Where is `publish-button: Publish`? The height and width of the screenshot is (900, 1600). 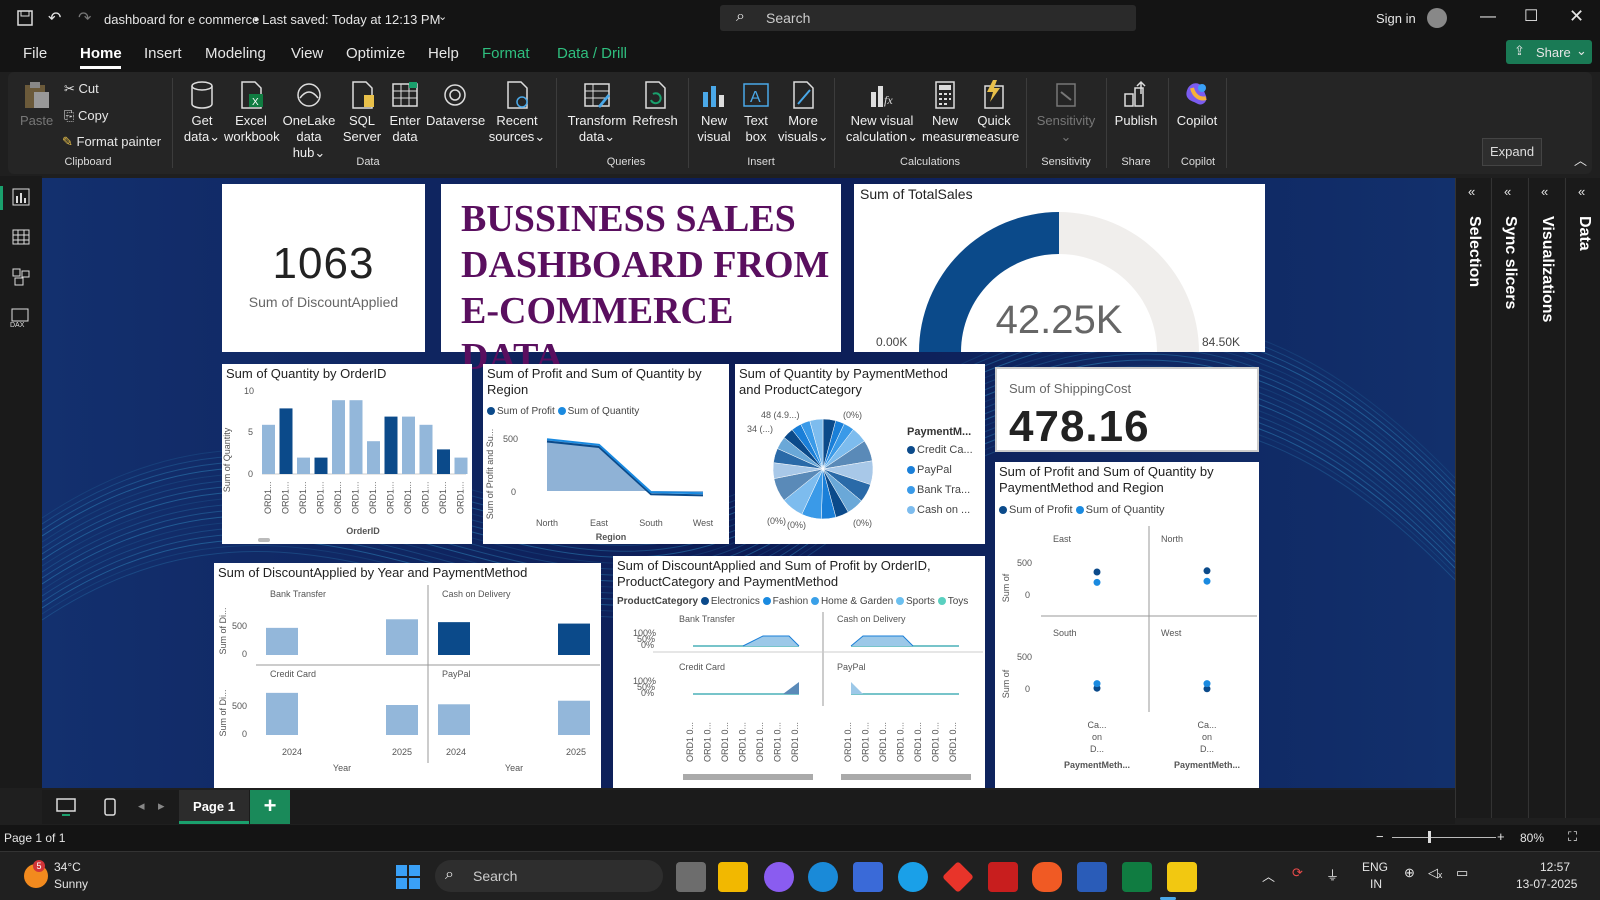
publish-button: Publish is located at coordinates (1136, 104).